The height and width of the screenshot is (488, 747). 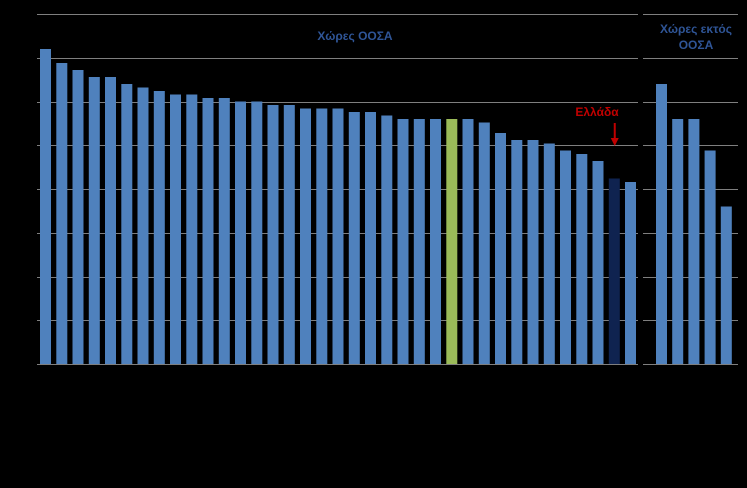 What do you see at coordinates (597, 112) in the screenshot?
I see `greece-annotation: Ελλάδα` at bounding box center [597, 112].